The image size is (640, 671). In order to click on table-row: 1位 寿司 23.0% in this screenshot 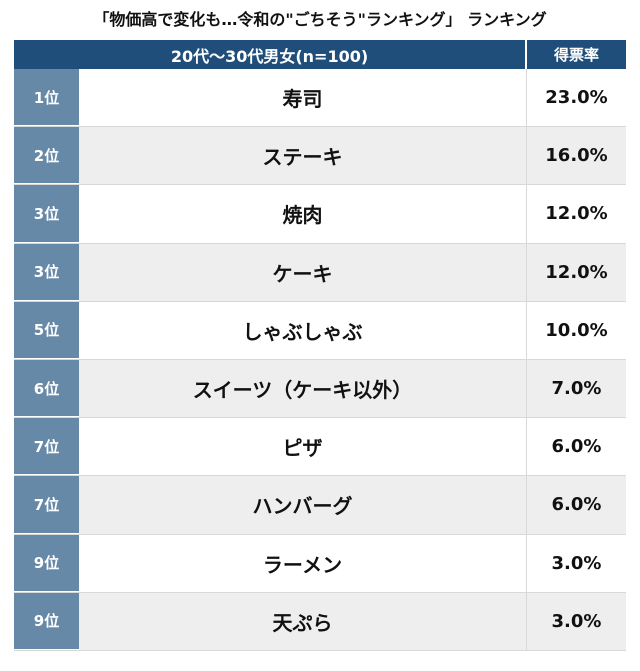, I will do `click(320, 98)`.